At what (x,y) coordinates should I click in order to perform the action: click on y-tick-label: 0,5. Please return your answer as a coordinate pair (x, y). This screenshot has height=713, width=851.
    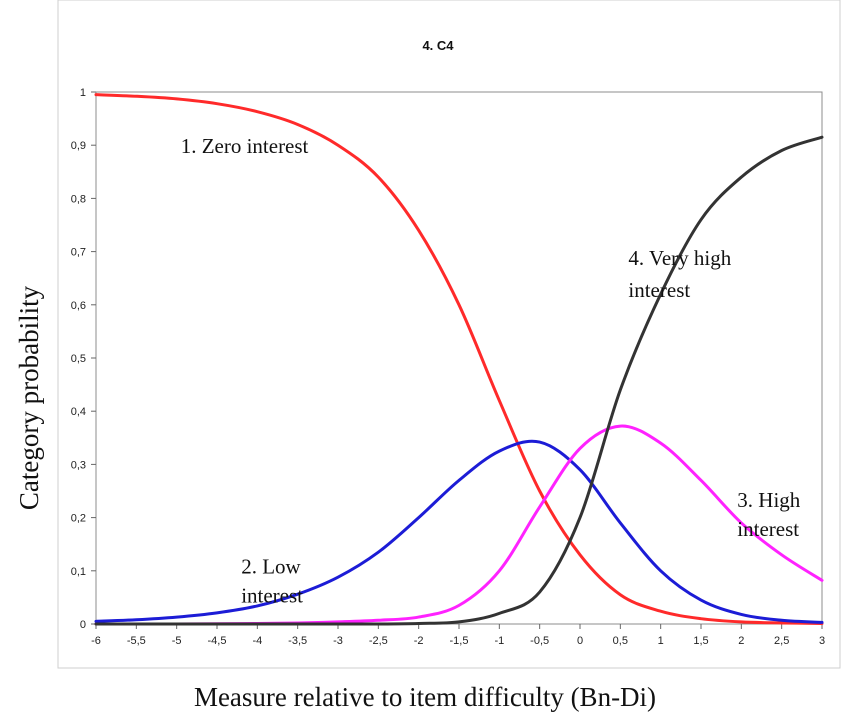
    Looking at the image, I should click on (78, 359).